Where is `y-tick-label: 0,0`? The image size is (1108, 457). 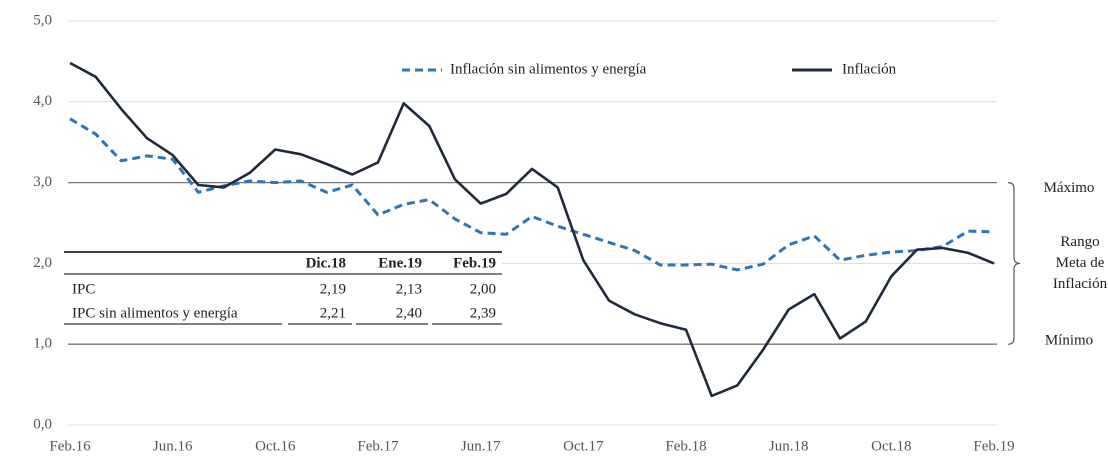 y-tick-label: 0,0 is located at coordinates (42, 424).